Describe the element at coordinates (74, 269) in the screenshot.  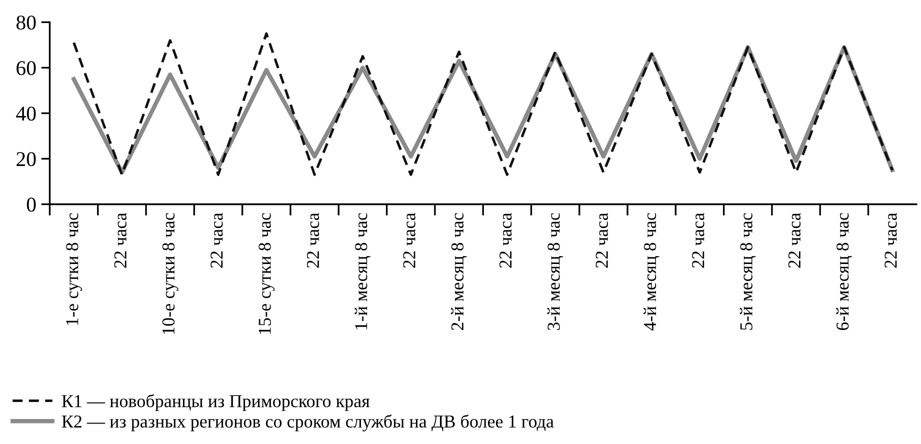
I see `x-tick-label: 1-е сутки 8 час` at that location.